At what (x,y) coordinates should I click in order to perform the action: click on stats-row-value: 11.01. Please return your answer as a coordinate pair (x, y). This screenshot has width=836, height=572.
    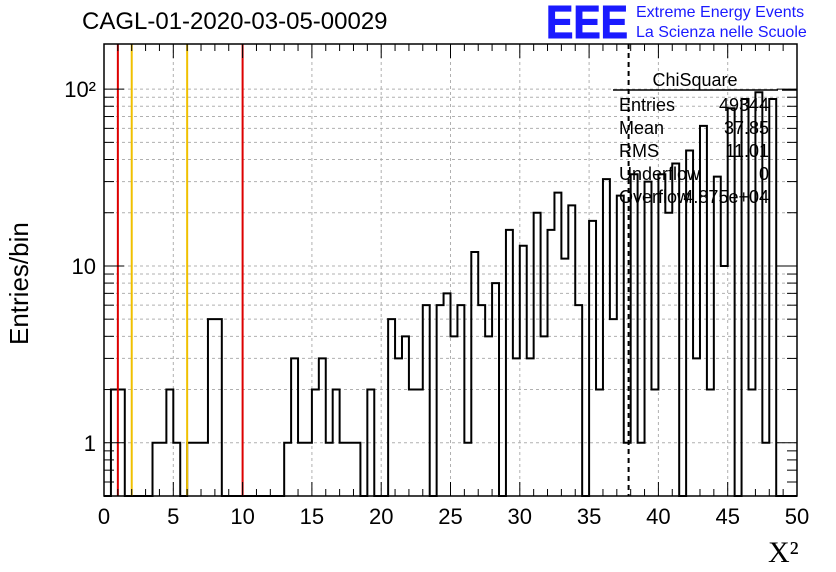
    Looking at the image, I should click on (747, 151).